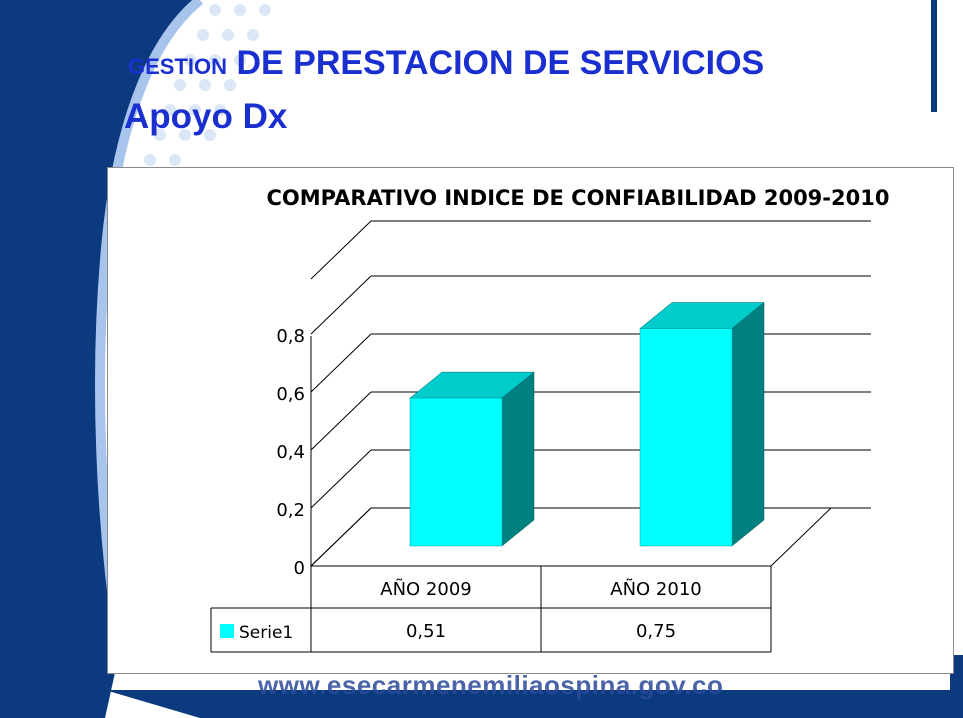 This screenshot has height=718, width=963. Describe the element at coordinates (500, 63) in the screenshot. I see `slide-title-rest: DE PRESTACION DE SERVICIOS` at that location.